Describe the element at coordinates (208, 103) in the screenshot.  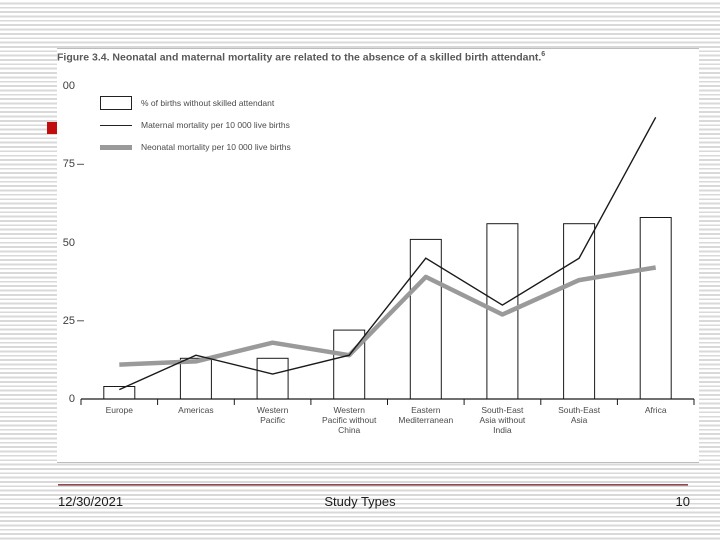
I see `legend-label: % of births without skilled attendant` at that location.